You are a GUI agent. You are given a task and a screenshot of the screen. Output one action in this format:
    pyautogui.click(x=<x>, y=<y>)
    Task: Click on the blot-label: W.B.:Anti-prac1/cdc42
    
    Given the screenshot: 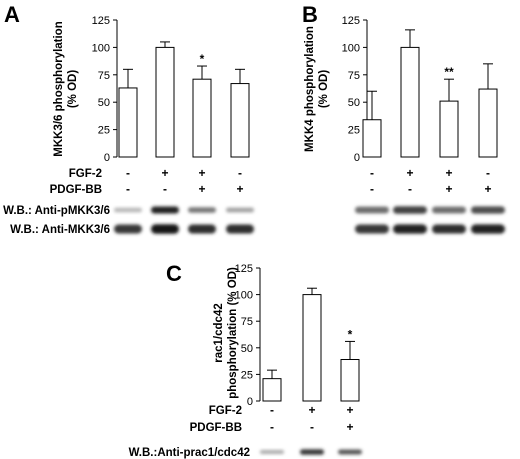 What is the action you would take?
    pyautogui.click(x=189, y=453)
    